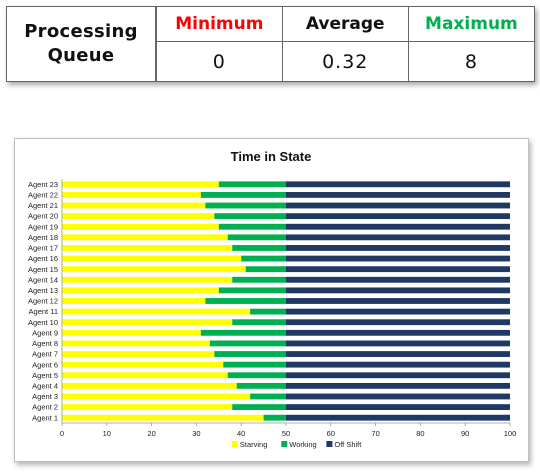 This screenshot has height=474, width=540. Describe the element at coordinates (43, 322) in the screenshot. I see `y-tick-label: Agent 10` at that location.